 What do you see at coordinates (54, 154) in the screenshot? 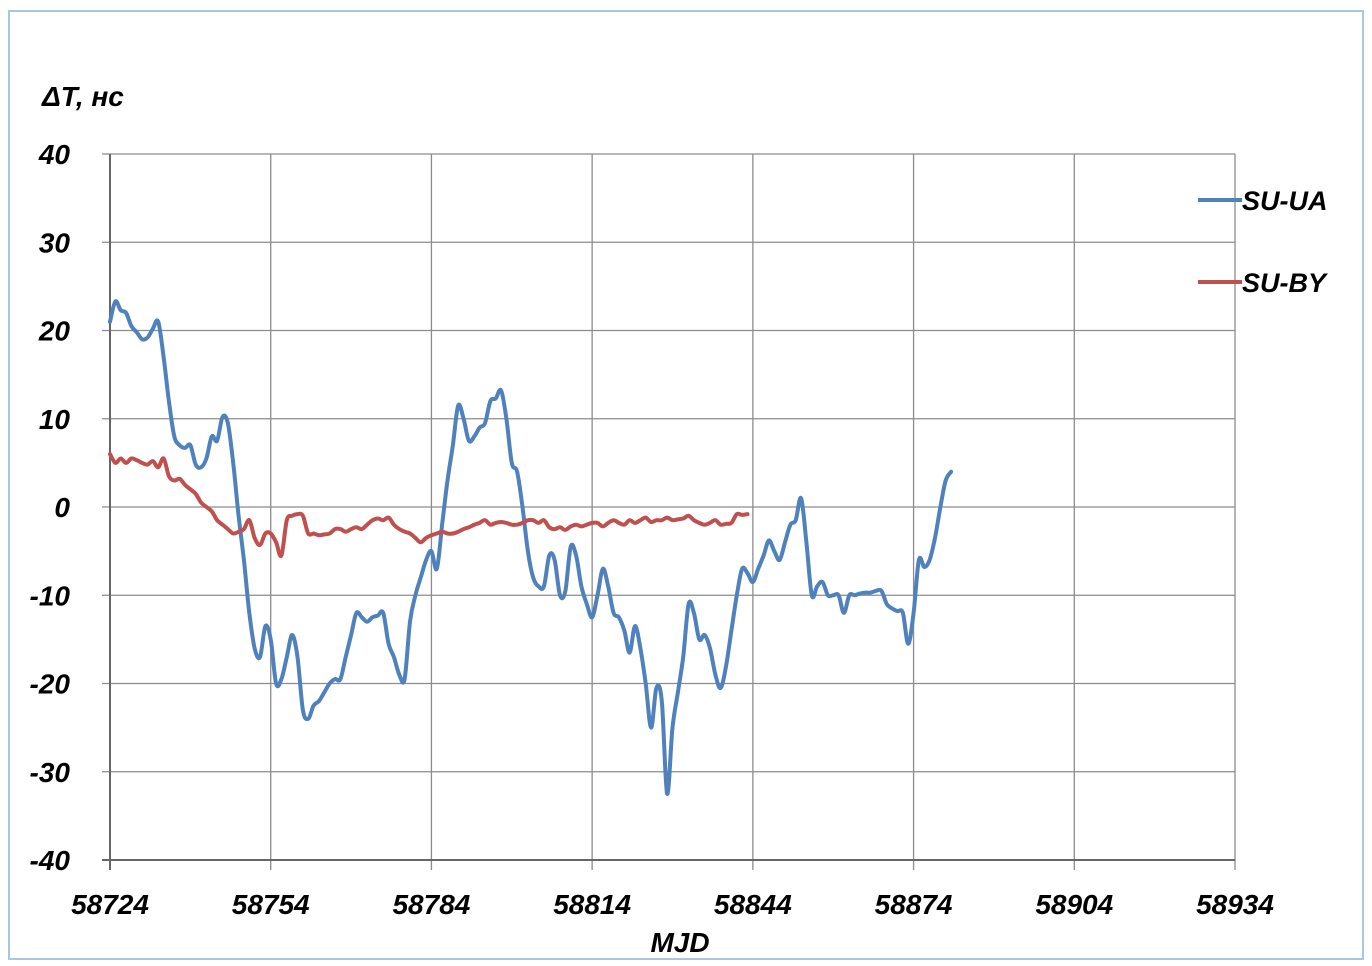
I see `y-tick-label: 40` at bounding box center [54, 154].